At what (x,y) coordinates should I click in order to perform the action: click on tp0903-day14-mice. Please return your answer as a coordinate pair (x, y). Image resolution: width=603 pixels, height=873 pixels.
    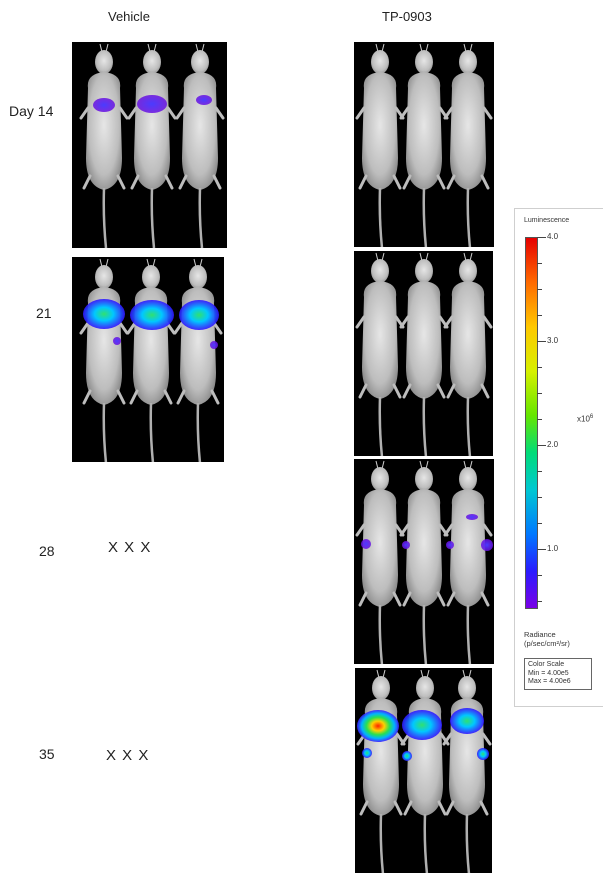
    Looking at the image, I should click on (424, 144).